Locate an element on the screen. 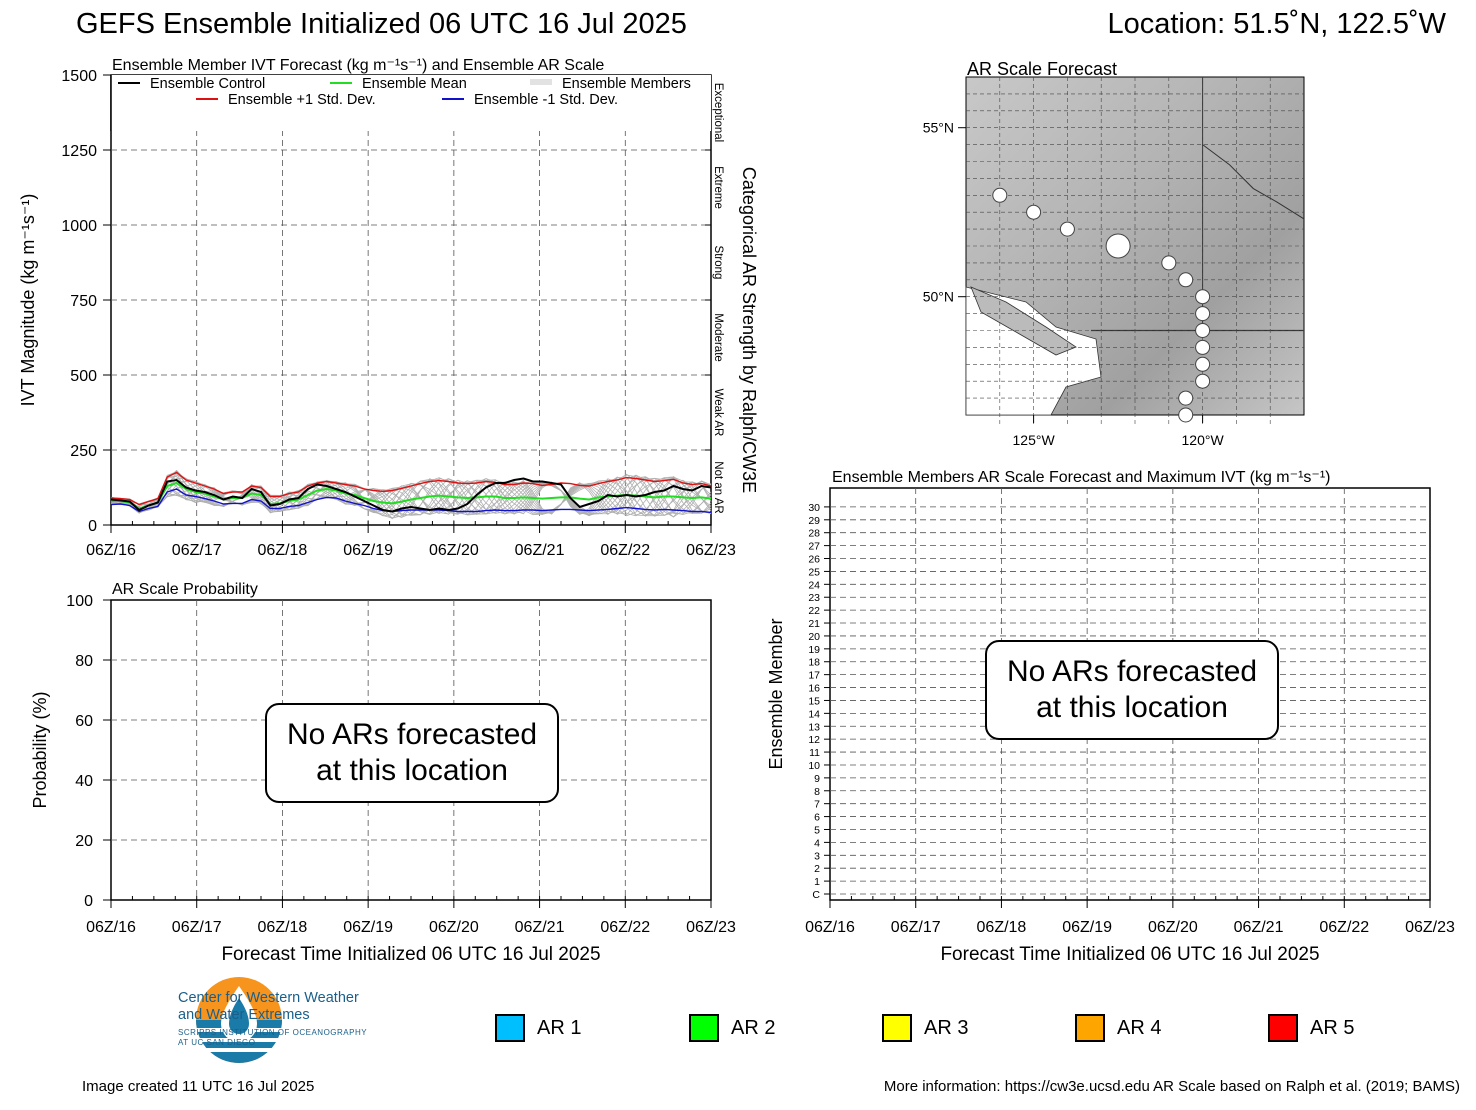  prob-xtick-label: 06Z/18 is located at coordinates (283, 927).